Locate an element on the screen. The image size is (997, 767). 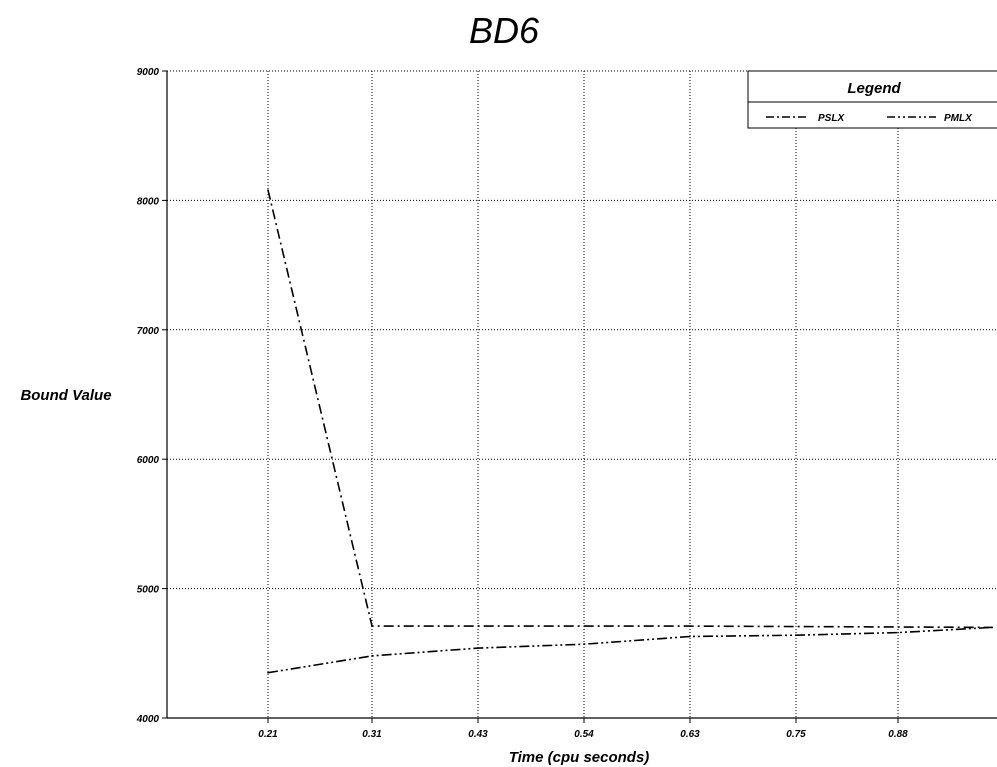
x-tick-label: 0.63 is located at coordinates (690, 734).